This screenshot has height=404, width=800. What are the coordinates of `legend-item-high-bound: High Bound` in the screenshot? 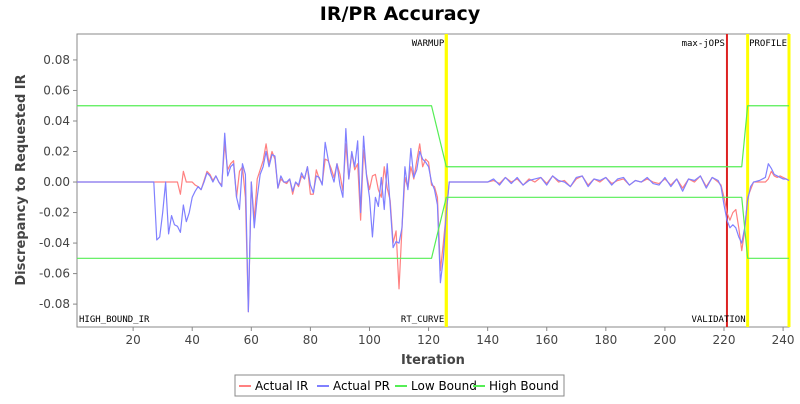 It's located at (516, 386).